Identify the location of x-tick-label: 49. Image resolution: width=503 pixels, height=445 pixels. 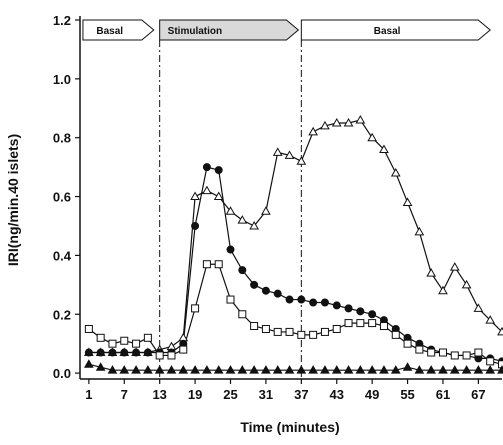
(372, 394).